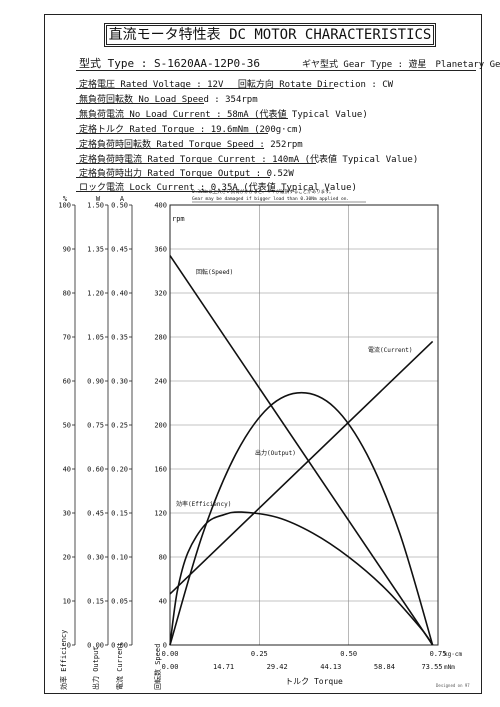 This screenshot has width=500, height=707. Describe the element at coordinates (98, 199) in the screenshot. I see `output-unit: W` at that location.